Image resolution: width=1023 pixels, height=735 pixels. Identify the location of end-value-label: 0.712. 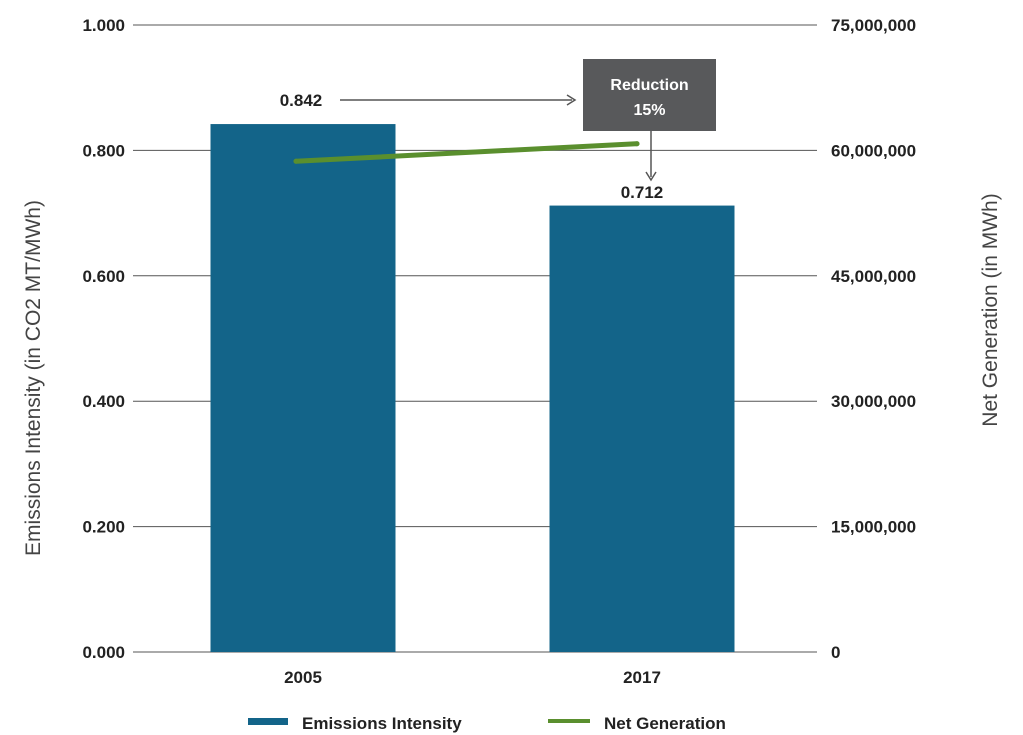
(642, 192).